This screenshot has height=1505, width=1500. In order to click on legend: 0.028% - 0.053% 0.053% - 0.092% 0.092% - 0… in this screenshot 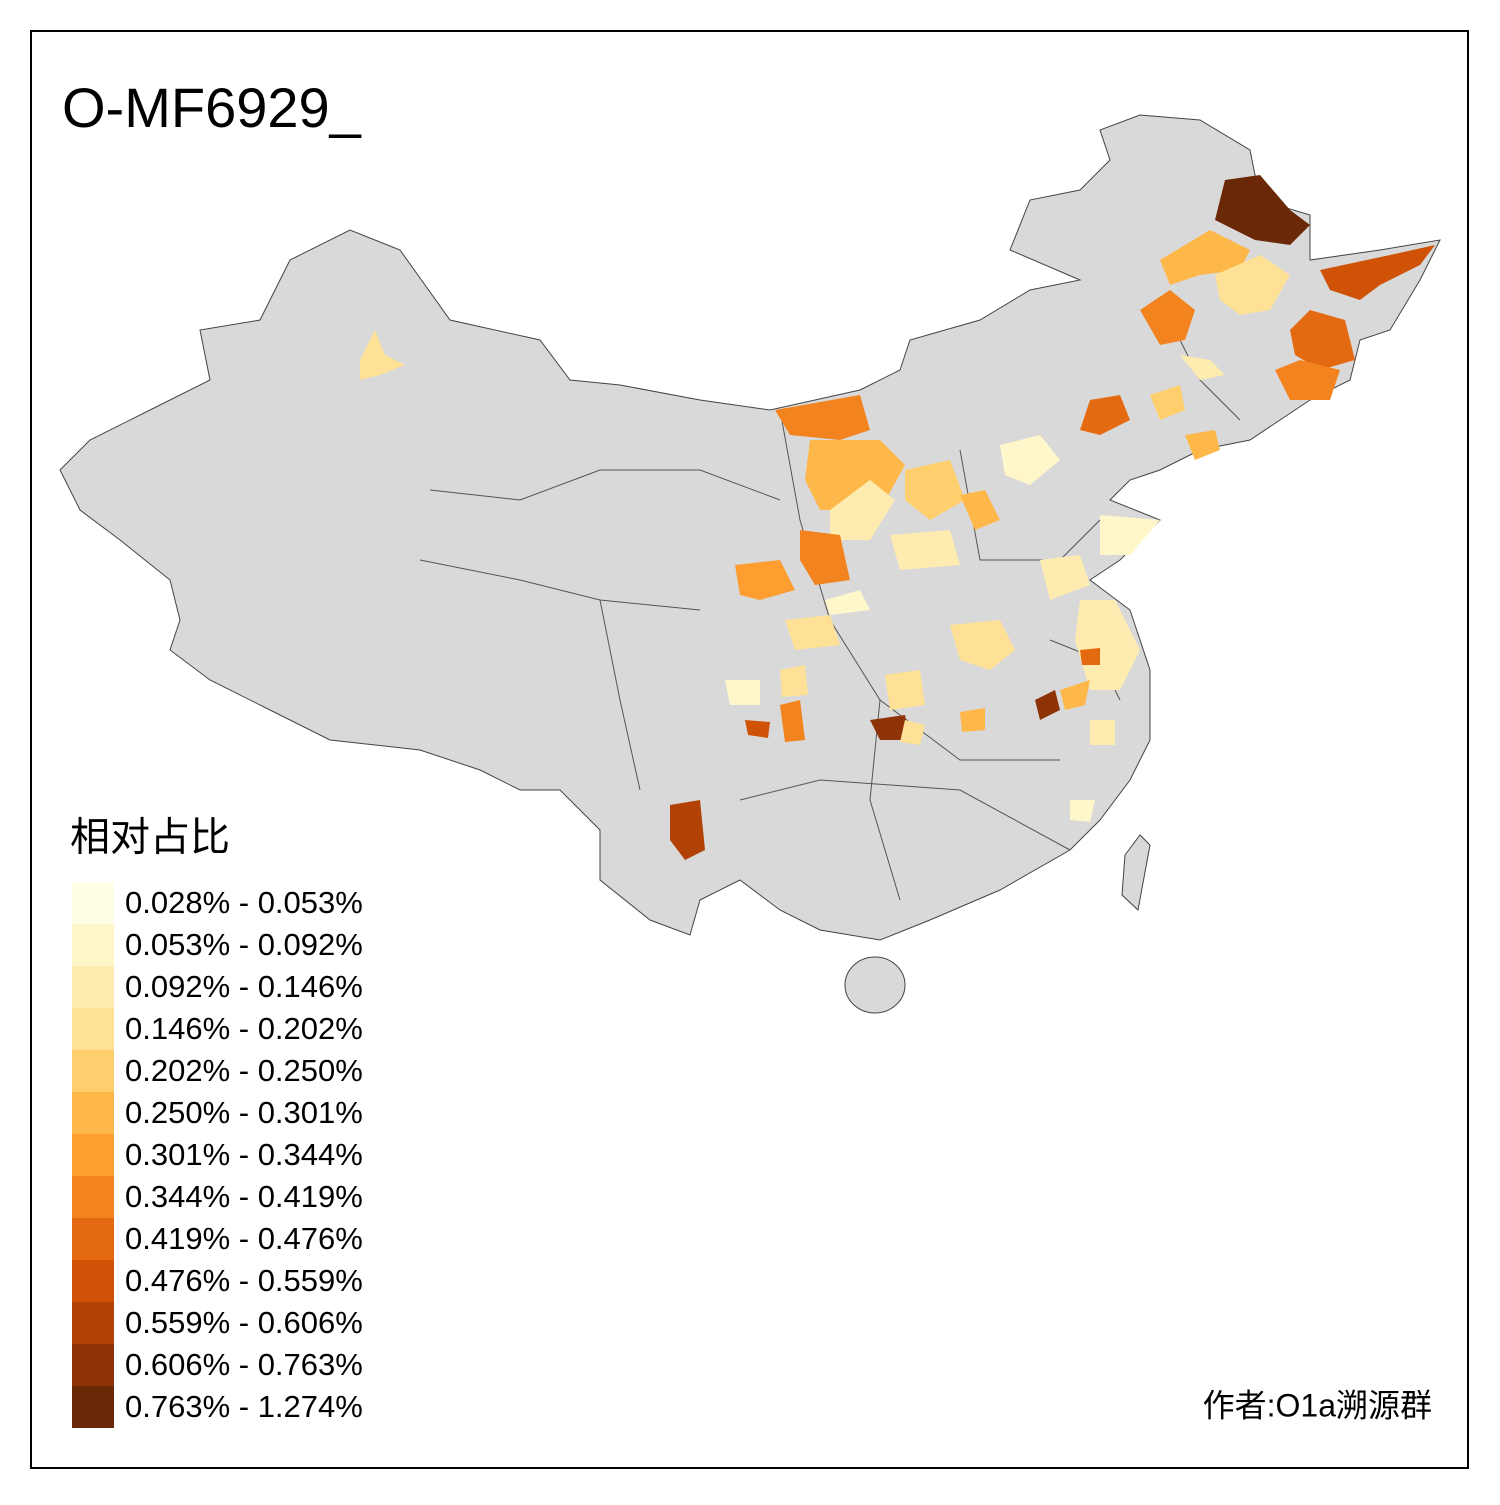, I will do `click(217, 1155)`.